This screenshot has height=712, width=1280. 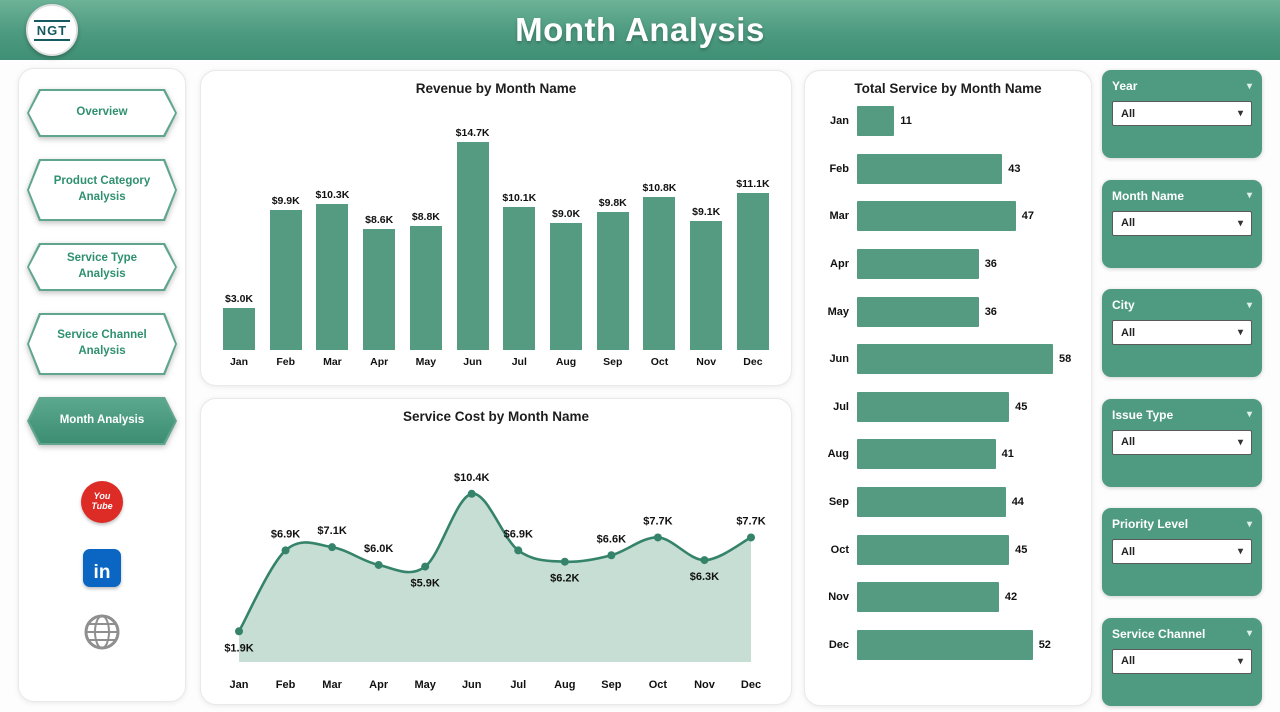 I want to click on revenue-bar-group: $9.9K Feb, so click(x=286, y=235).